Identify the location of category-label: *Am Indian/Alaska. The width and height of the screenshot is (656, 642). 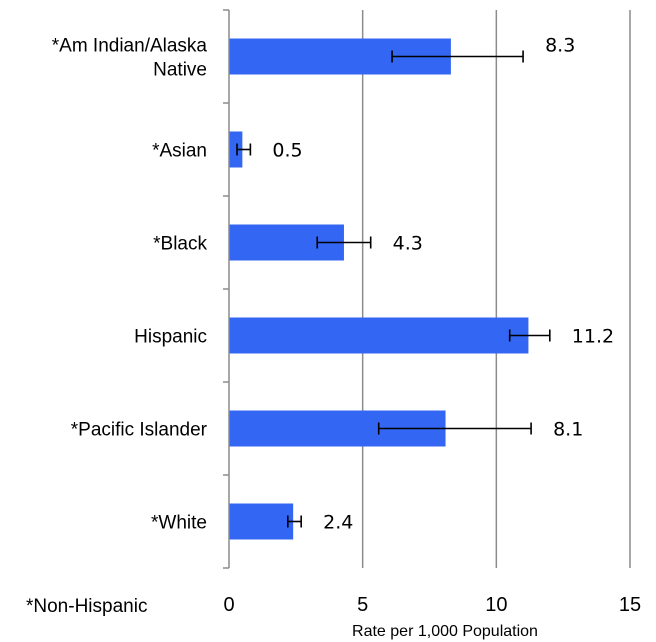
(130, 46).